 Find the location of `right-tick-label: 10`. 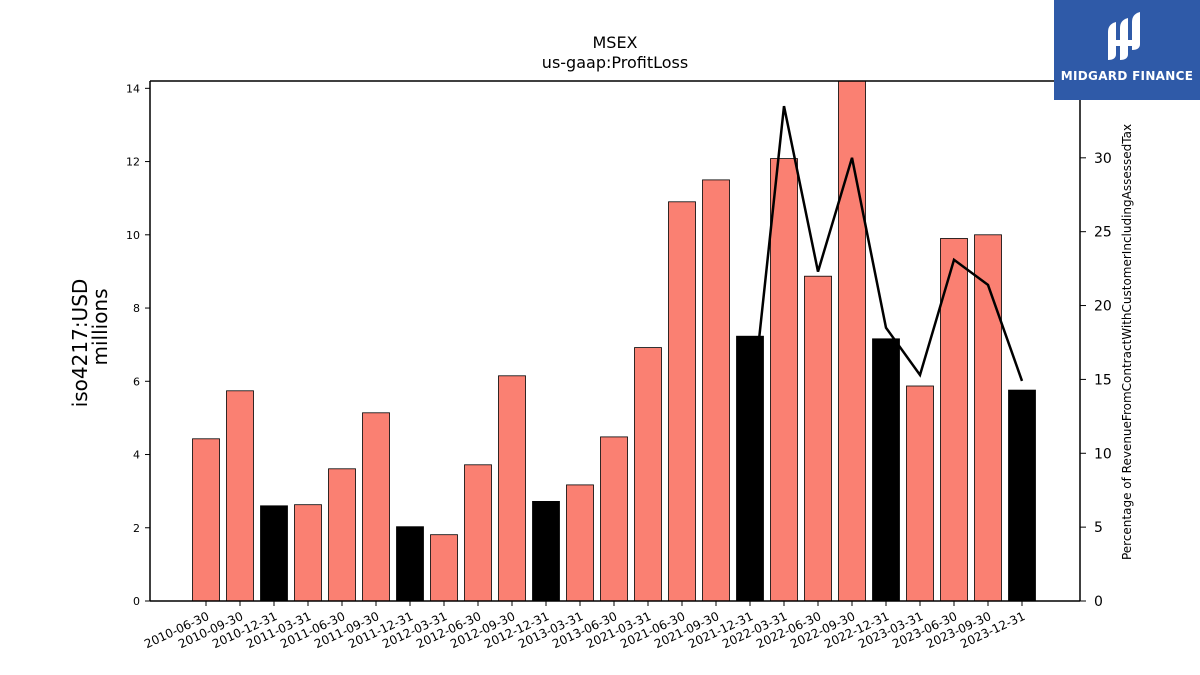

right-tick-label: 10 is located at coordinates (1103, 454).